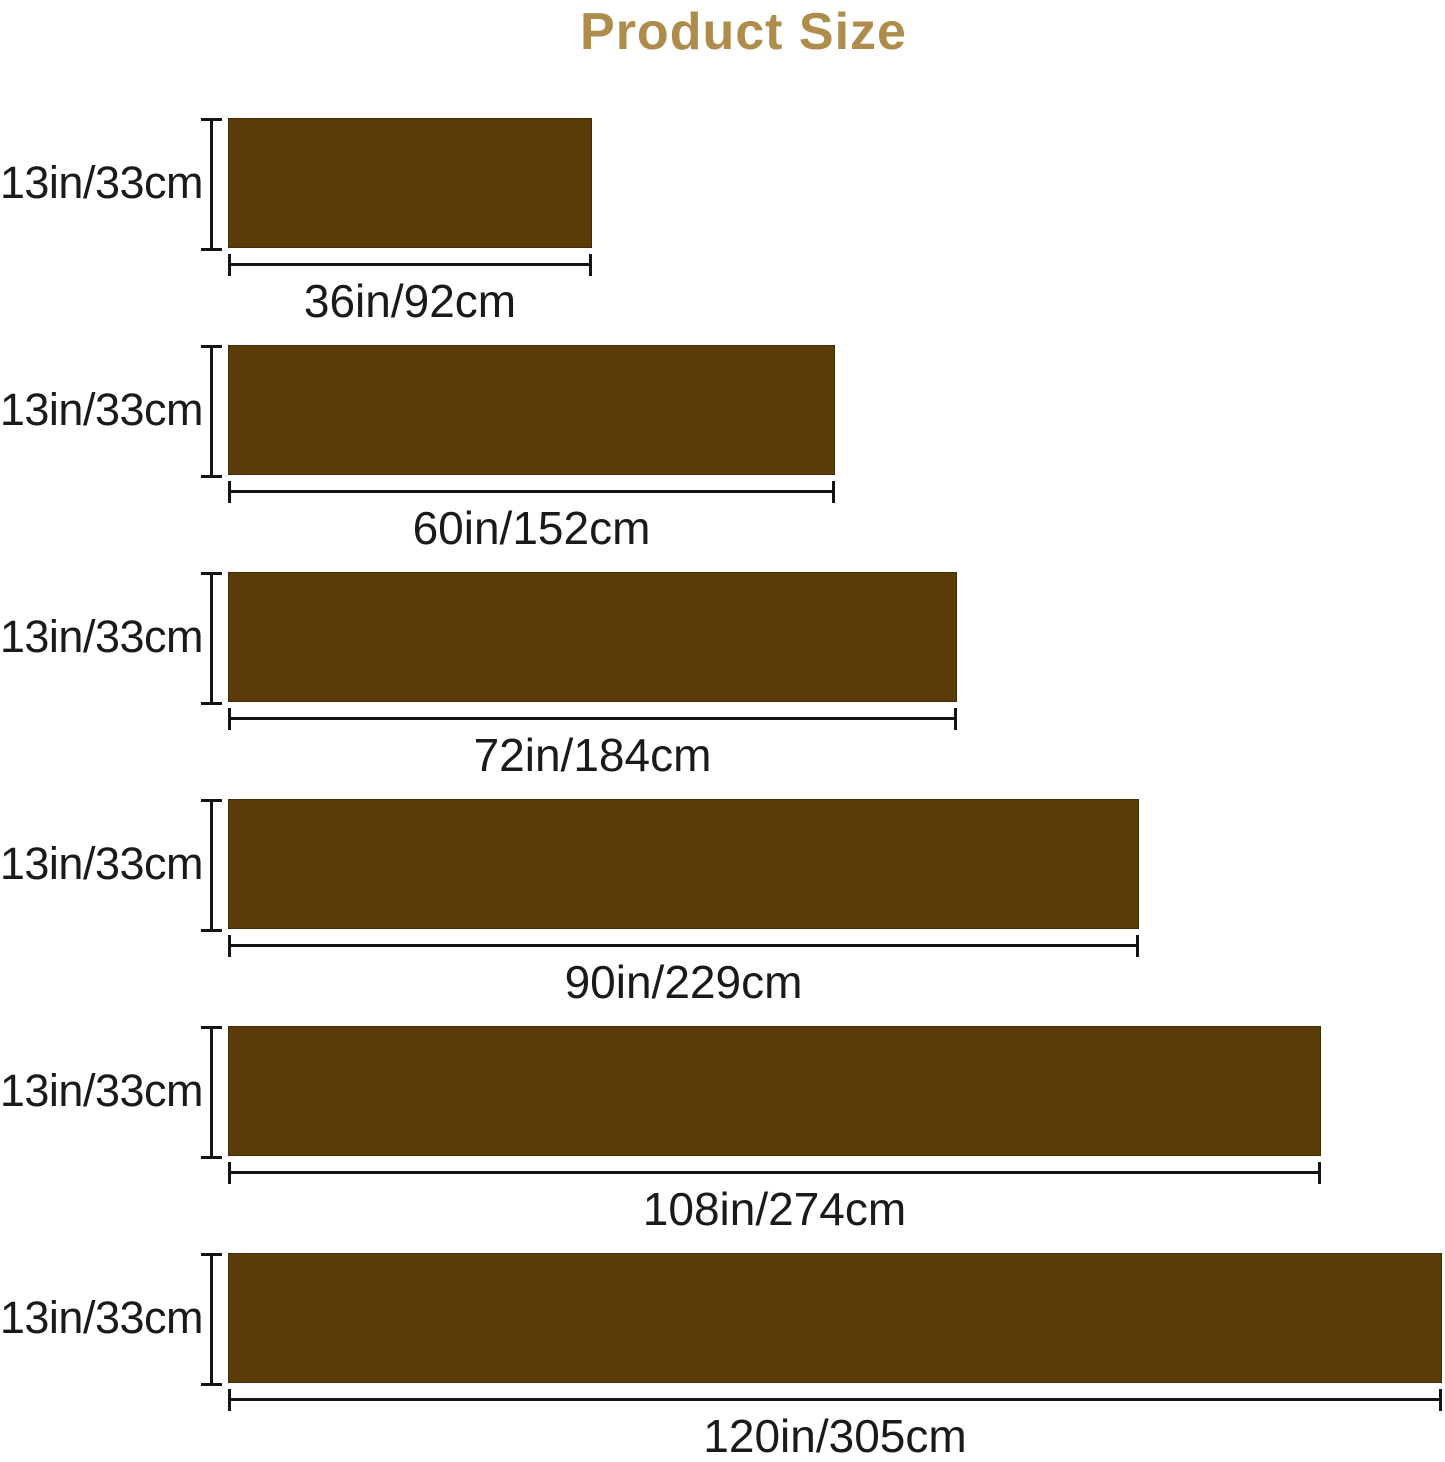 This screenshot has height=1462, width=1445. What do you see at coordinates (774, 1209) in the screenshot?
I see `width-dimension-label: 108in/274cm` at bounding box center [774, 1209].